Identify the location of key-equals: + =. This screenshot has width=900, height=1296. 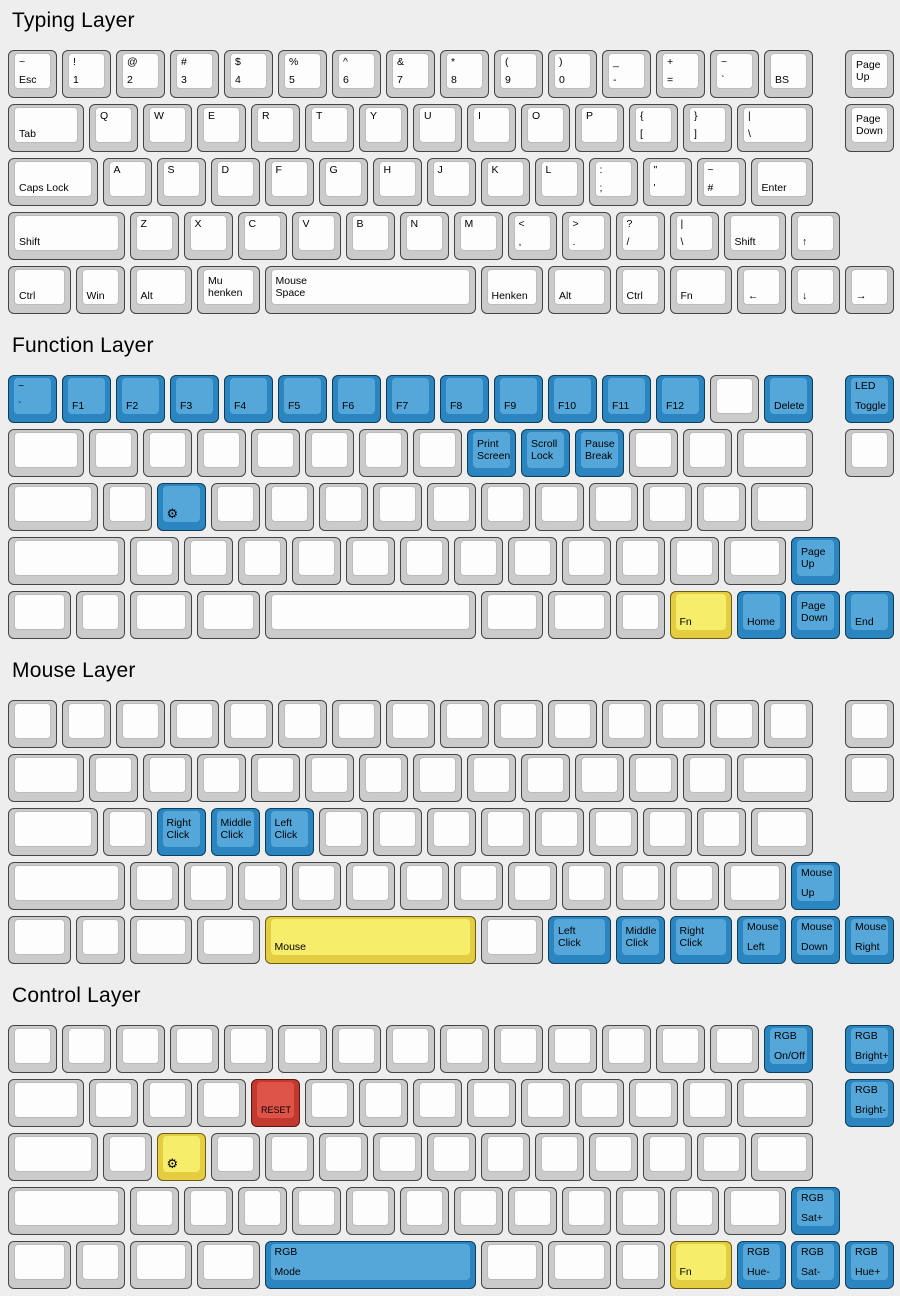
(680, 74).